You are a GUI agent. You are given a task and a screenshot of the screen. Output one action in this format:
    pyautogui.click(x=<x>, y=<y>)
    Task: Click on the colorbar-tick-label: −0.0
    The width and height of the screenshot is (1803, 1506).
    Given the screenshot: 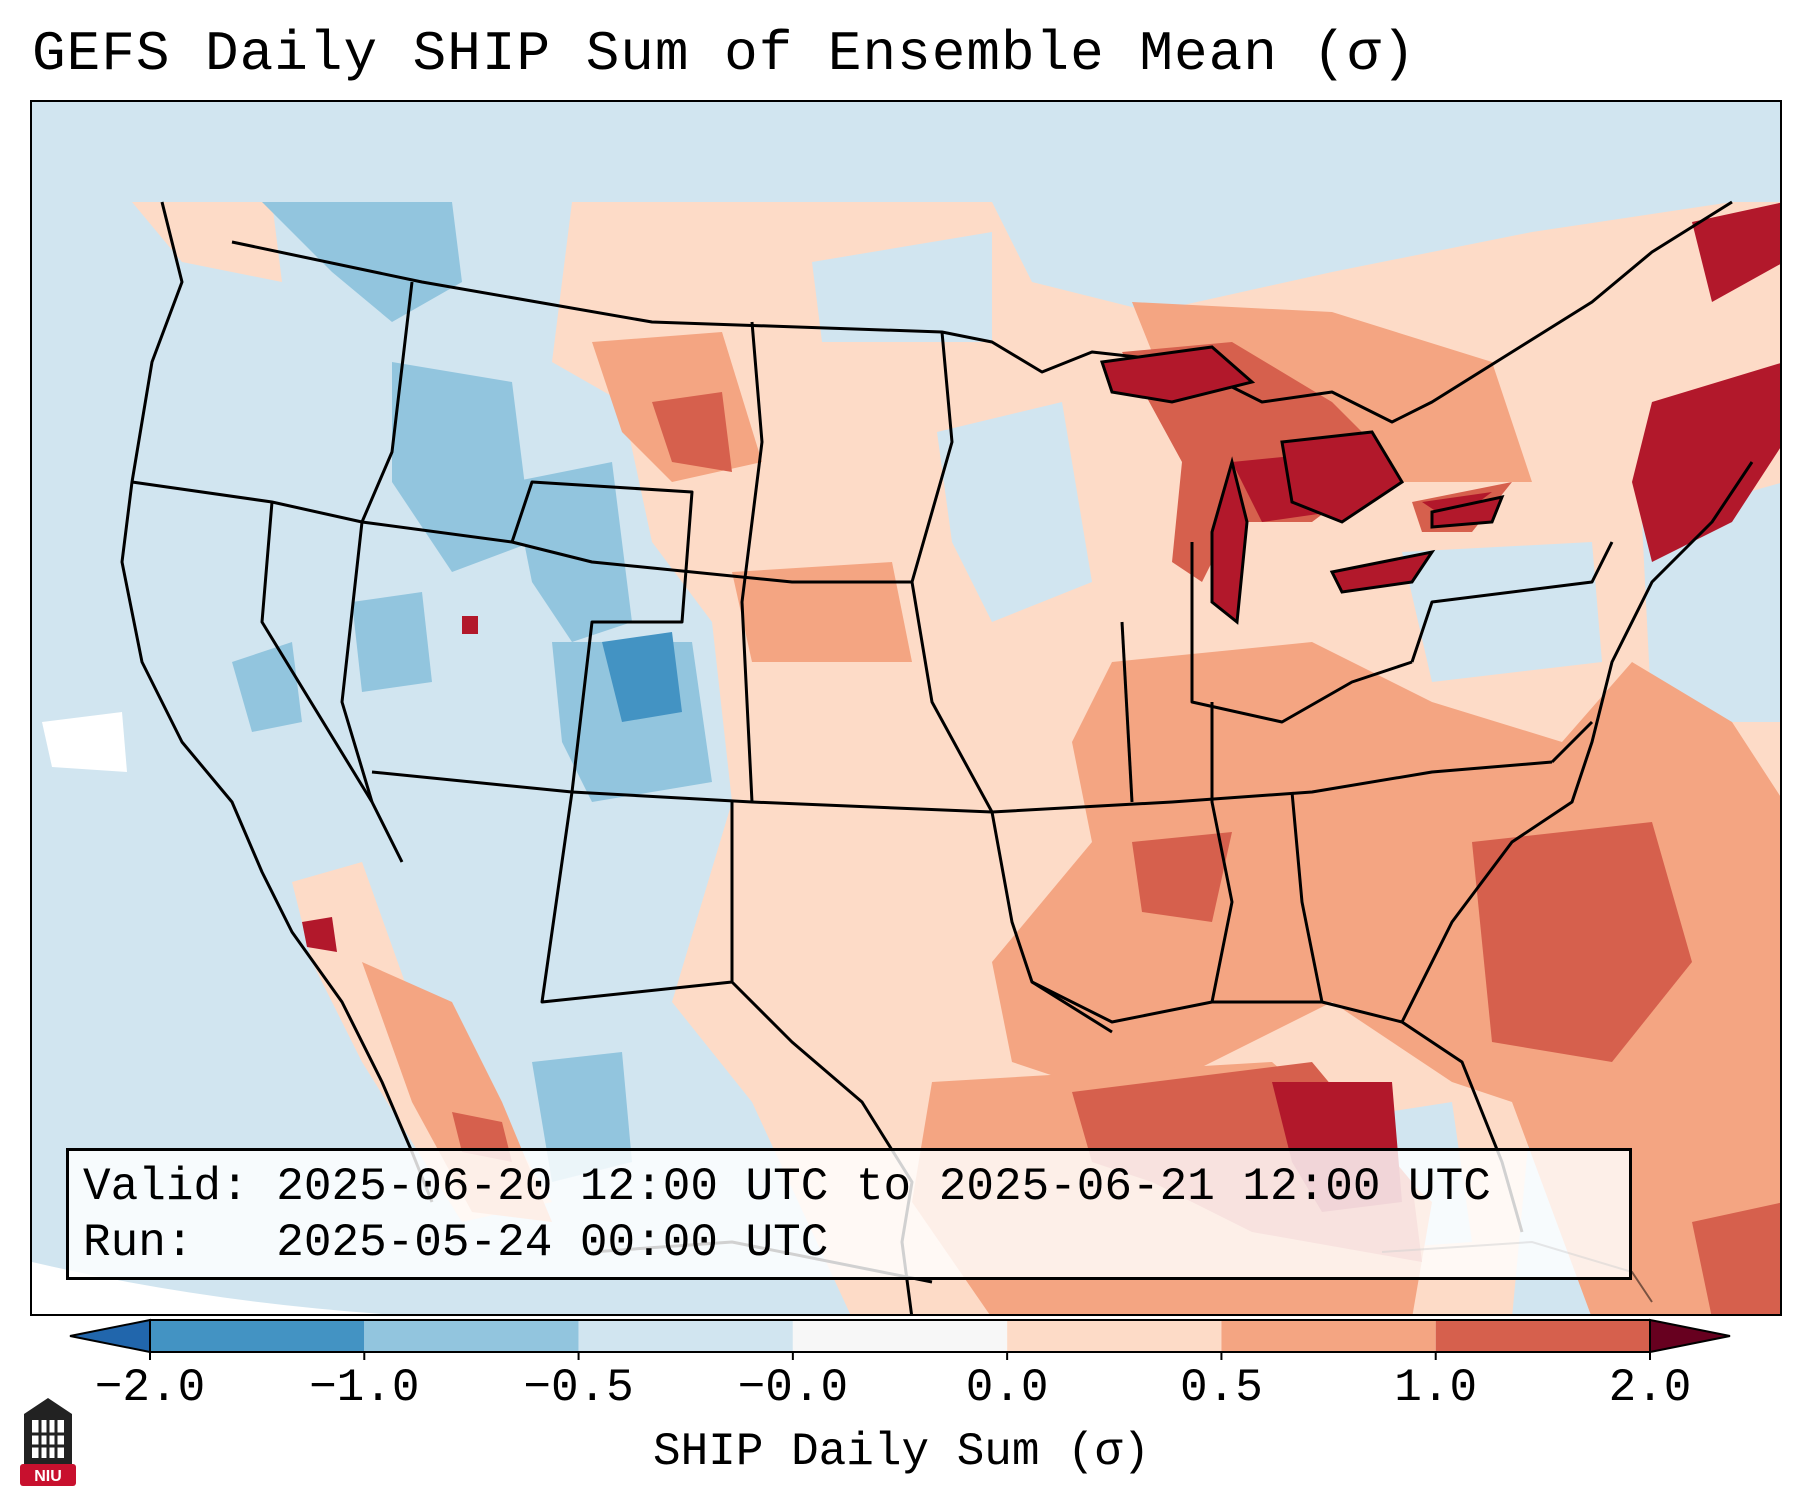 What is the action you would take?
    pyautogui.click(x=793, y=1388)
    